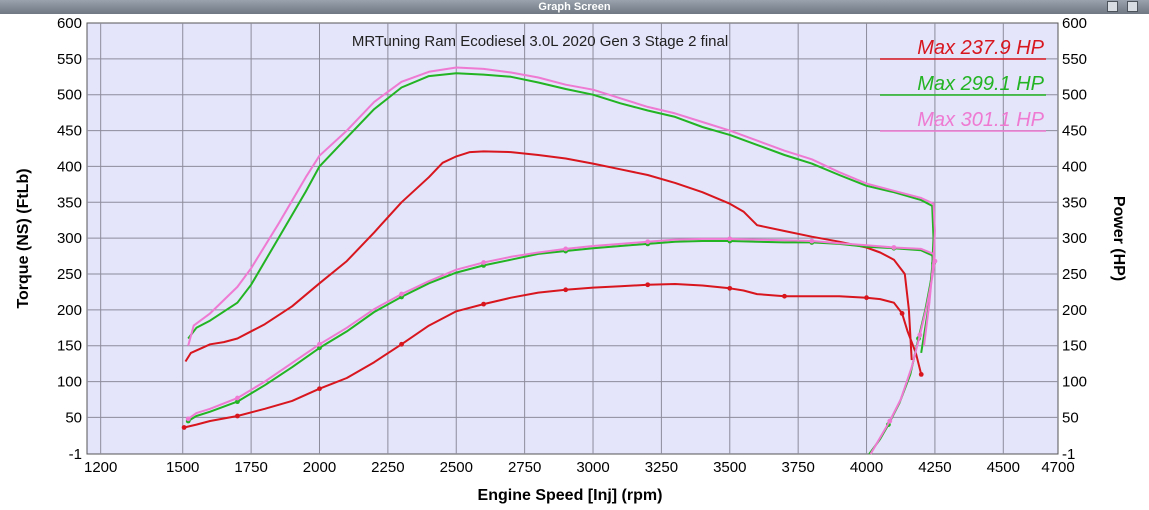 The width and height of the screenshot is (1149, 510). What do you see at coordinates (1132, 6) in the screenshot?
I see `window-close-icon` at bounding box center [1132, 6].